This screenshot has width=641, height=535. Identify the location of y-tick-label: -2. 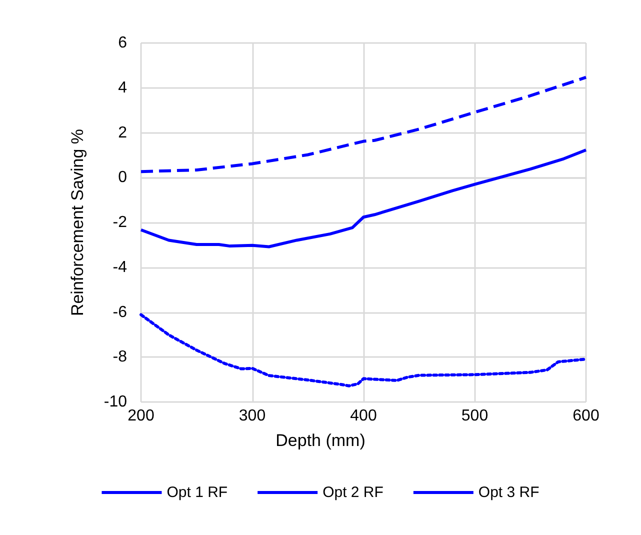
(120, 222).